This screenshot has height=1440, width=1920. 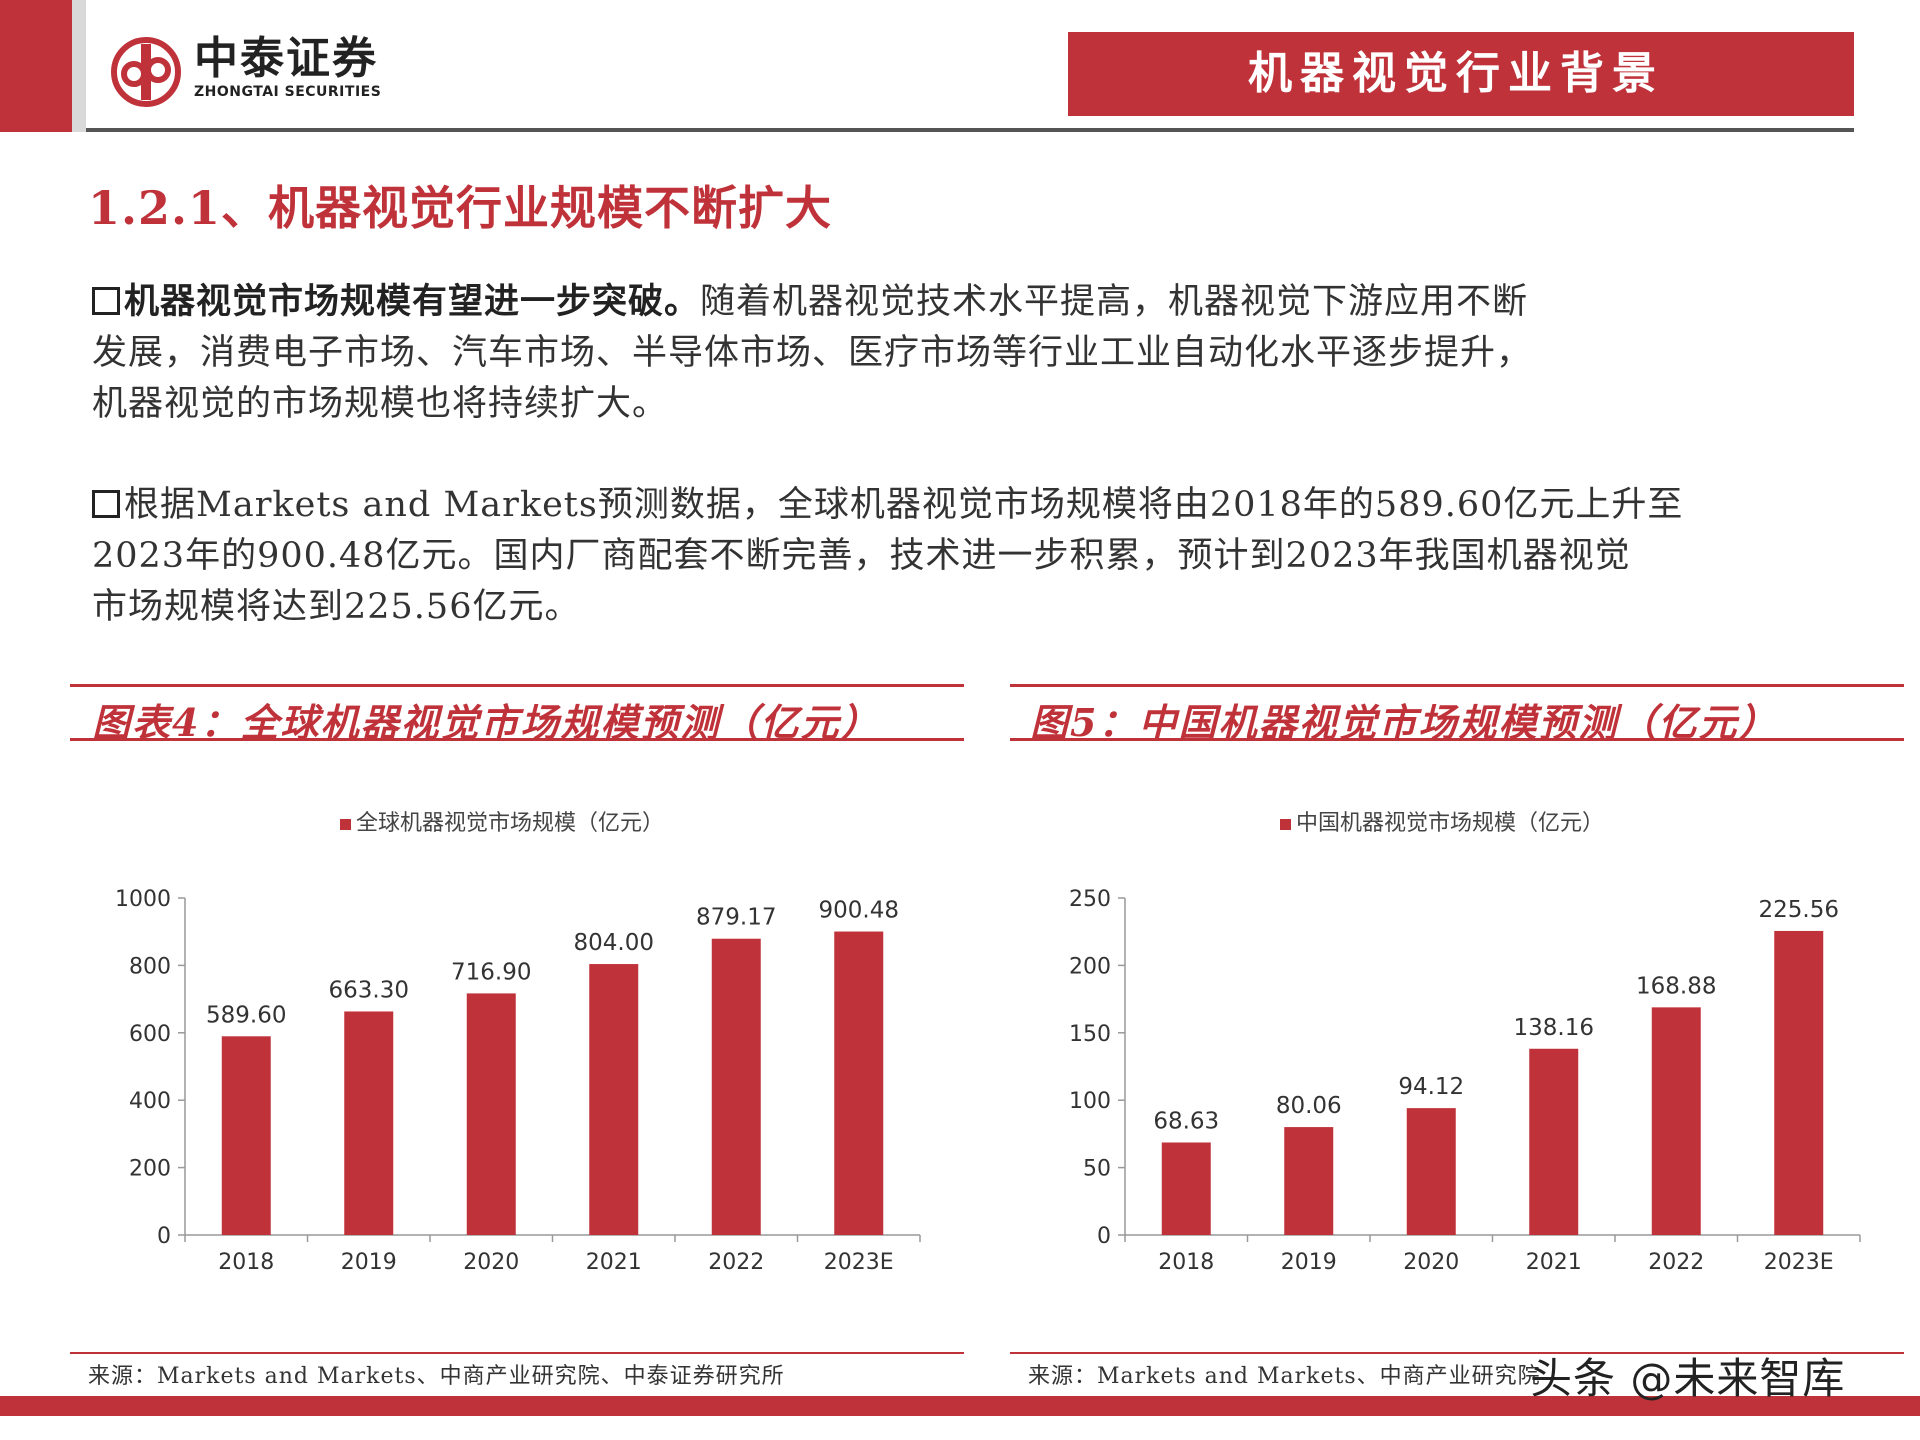 I want to click on y-tick-label: 100, so click(x=1090, y=1101).